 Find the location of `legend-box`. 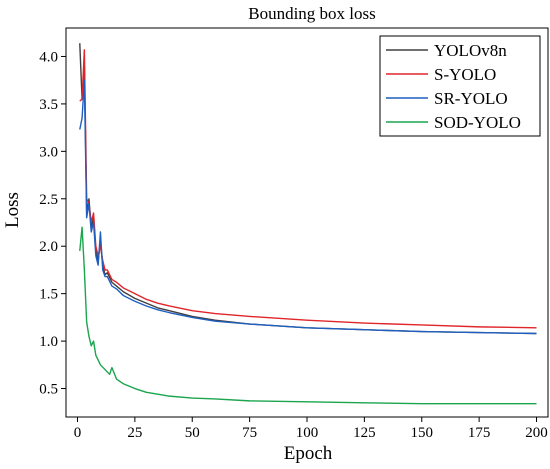

legend-box is located at coordinates (460, 86).